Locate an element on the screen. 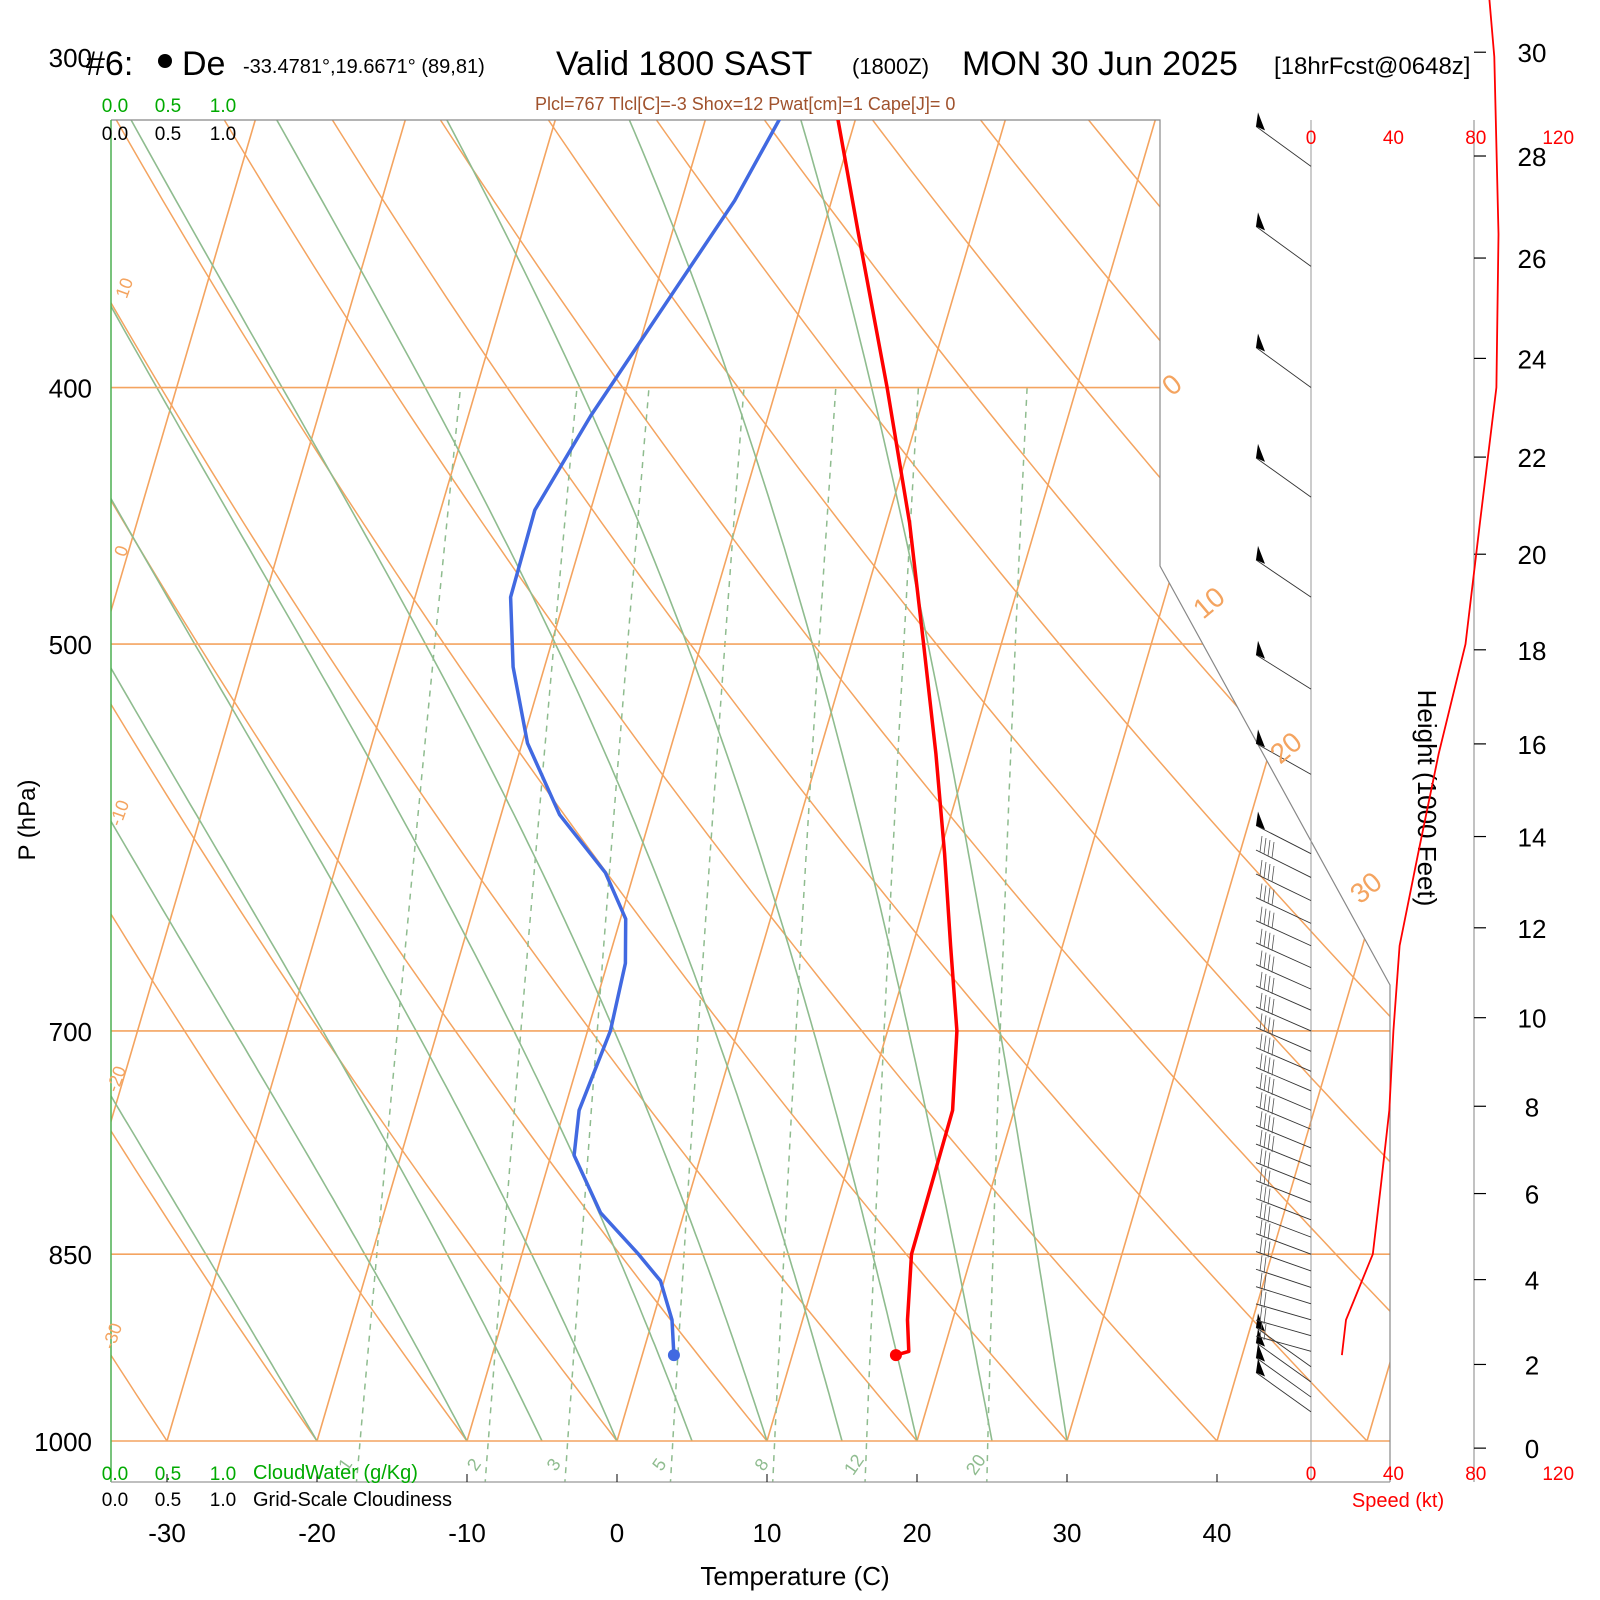 The height and width of the screenshot is (1600, 1600). height-tick-label: 0 is located at coordinates (1532, 1449).